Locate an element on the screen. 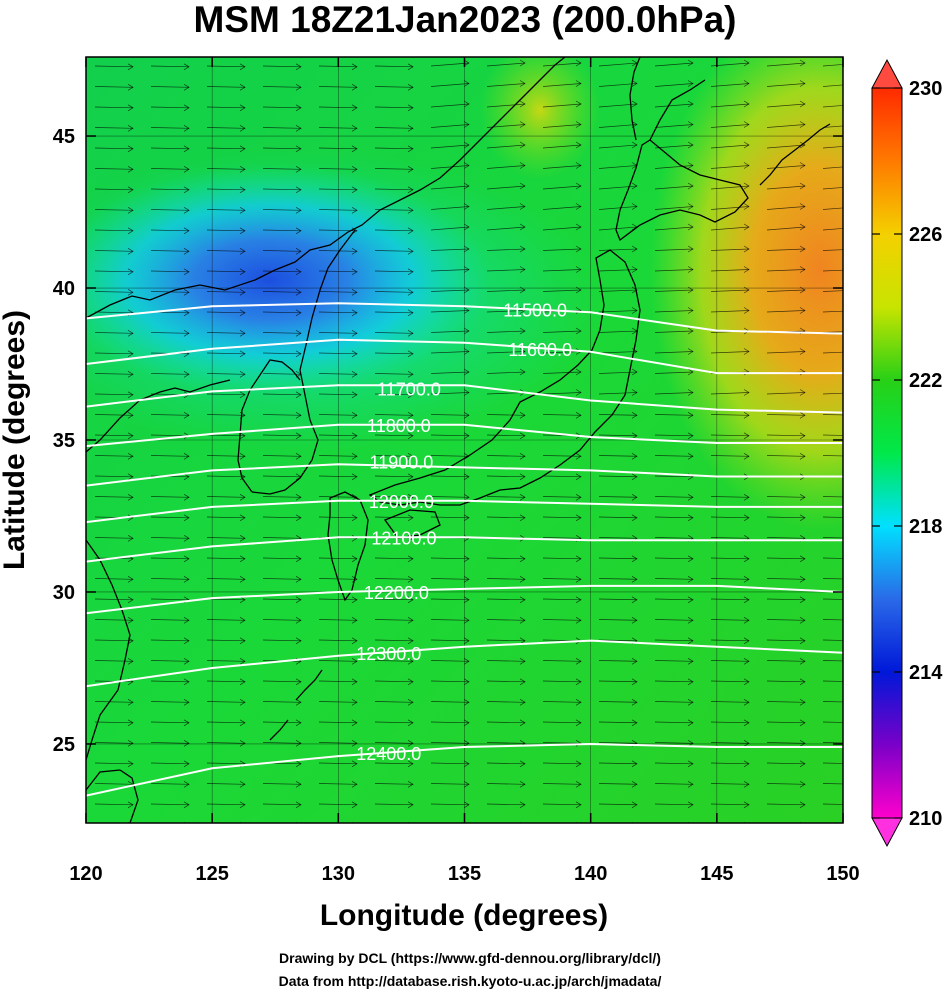 This screenshot has width=950, height=993. coast-hokkaido is located at coordinates (682, 190).